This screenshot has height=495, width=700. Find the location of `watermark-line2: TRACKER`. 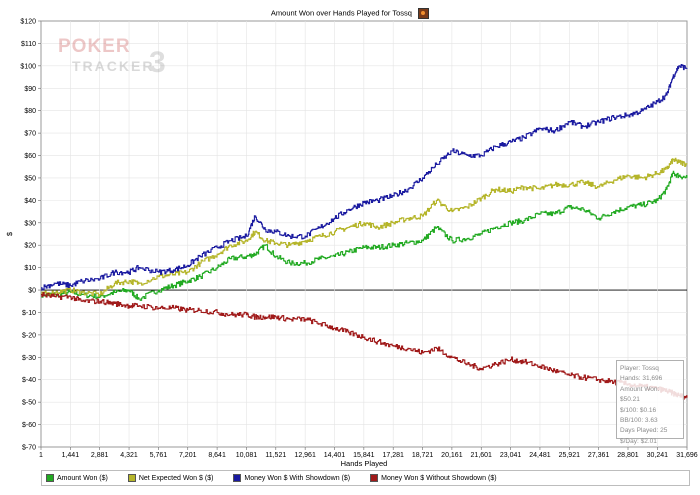

watermark-line2: TRACKER is located at coordinates (113, 66).